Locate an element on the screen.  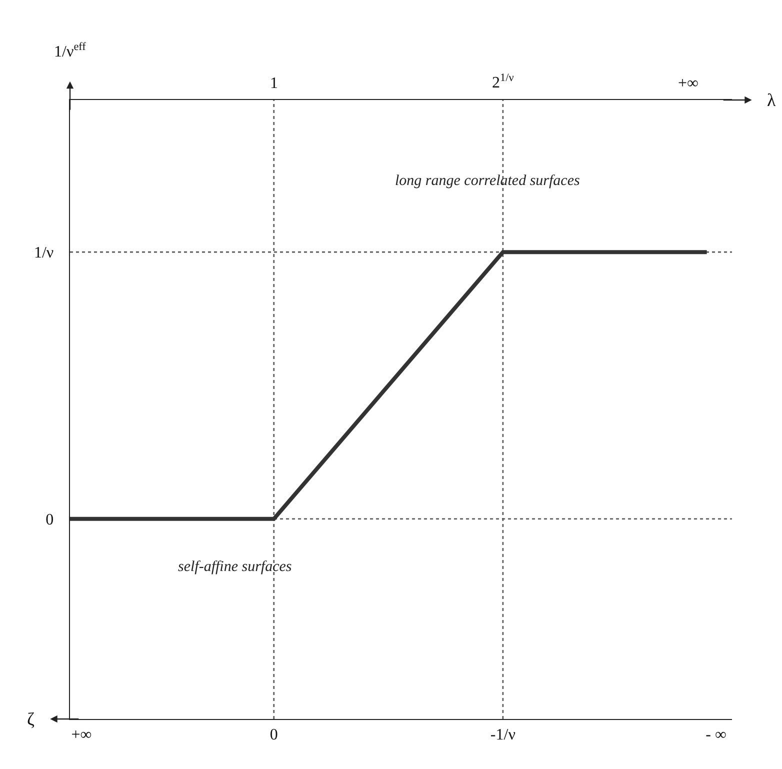
annotation: self-affine surfaces is located at coordinates (235, 567).